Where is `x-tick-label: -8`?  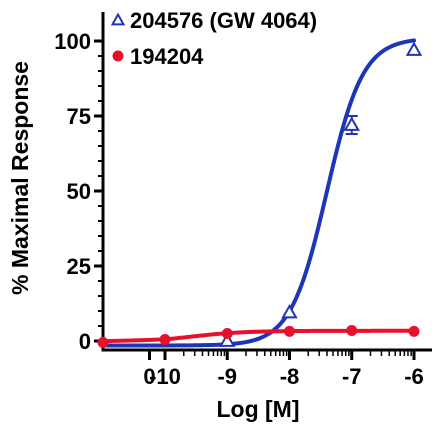
x-tick-label: -8 is located at coordinates (290, 376).